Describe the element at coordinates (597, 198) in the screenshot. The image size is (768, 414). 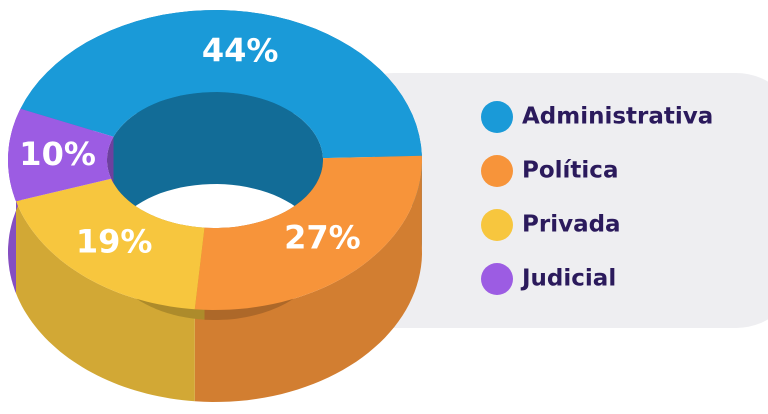
I see `legend: Administrativa Política Privada Judicial` at that location.